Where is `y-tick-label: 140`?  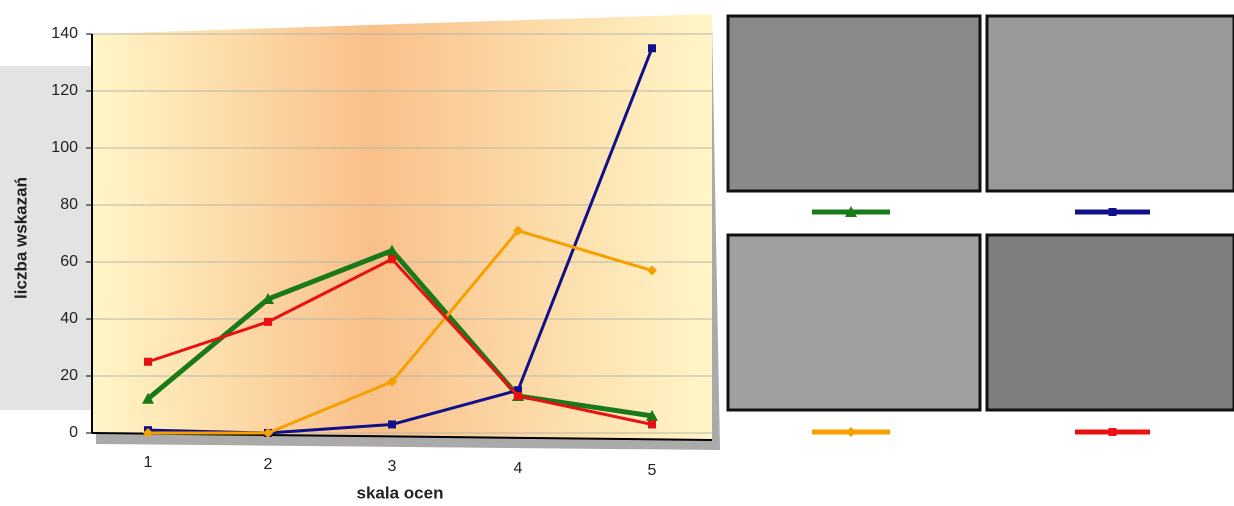
y-tick-label: 140 is located at coordinates (64, 33).